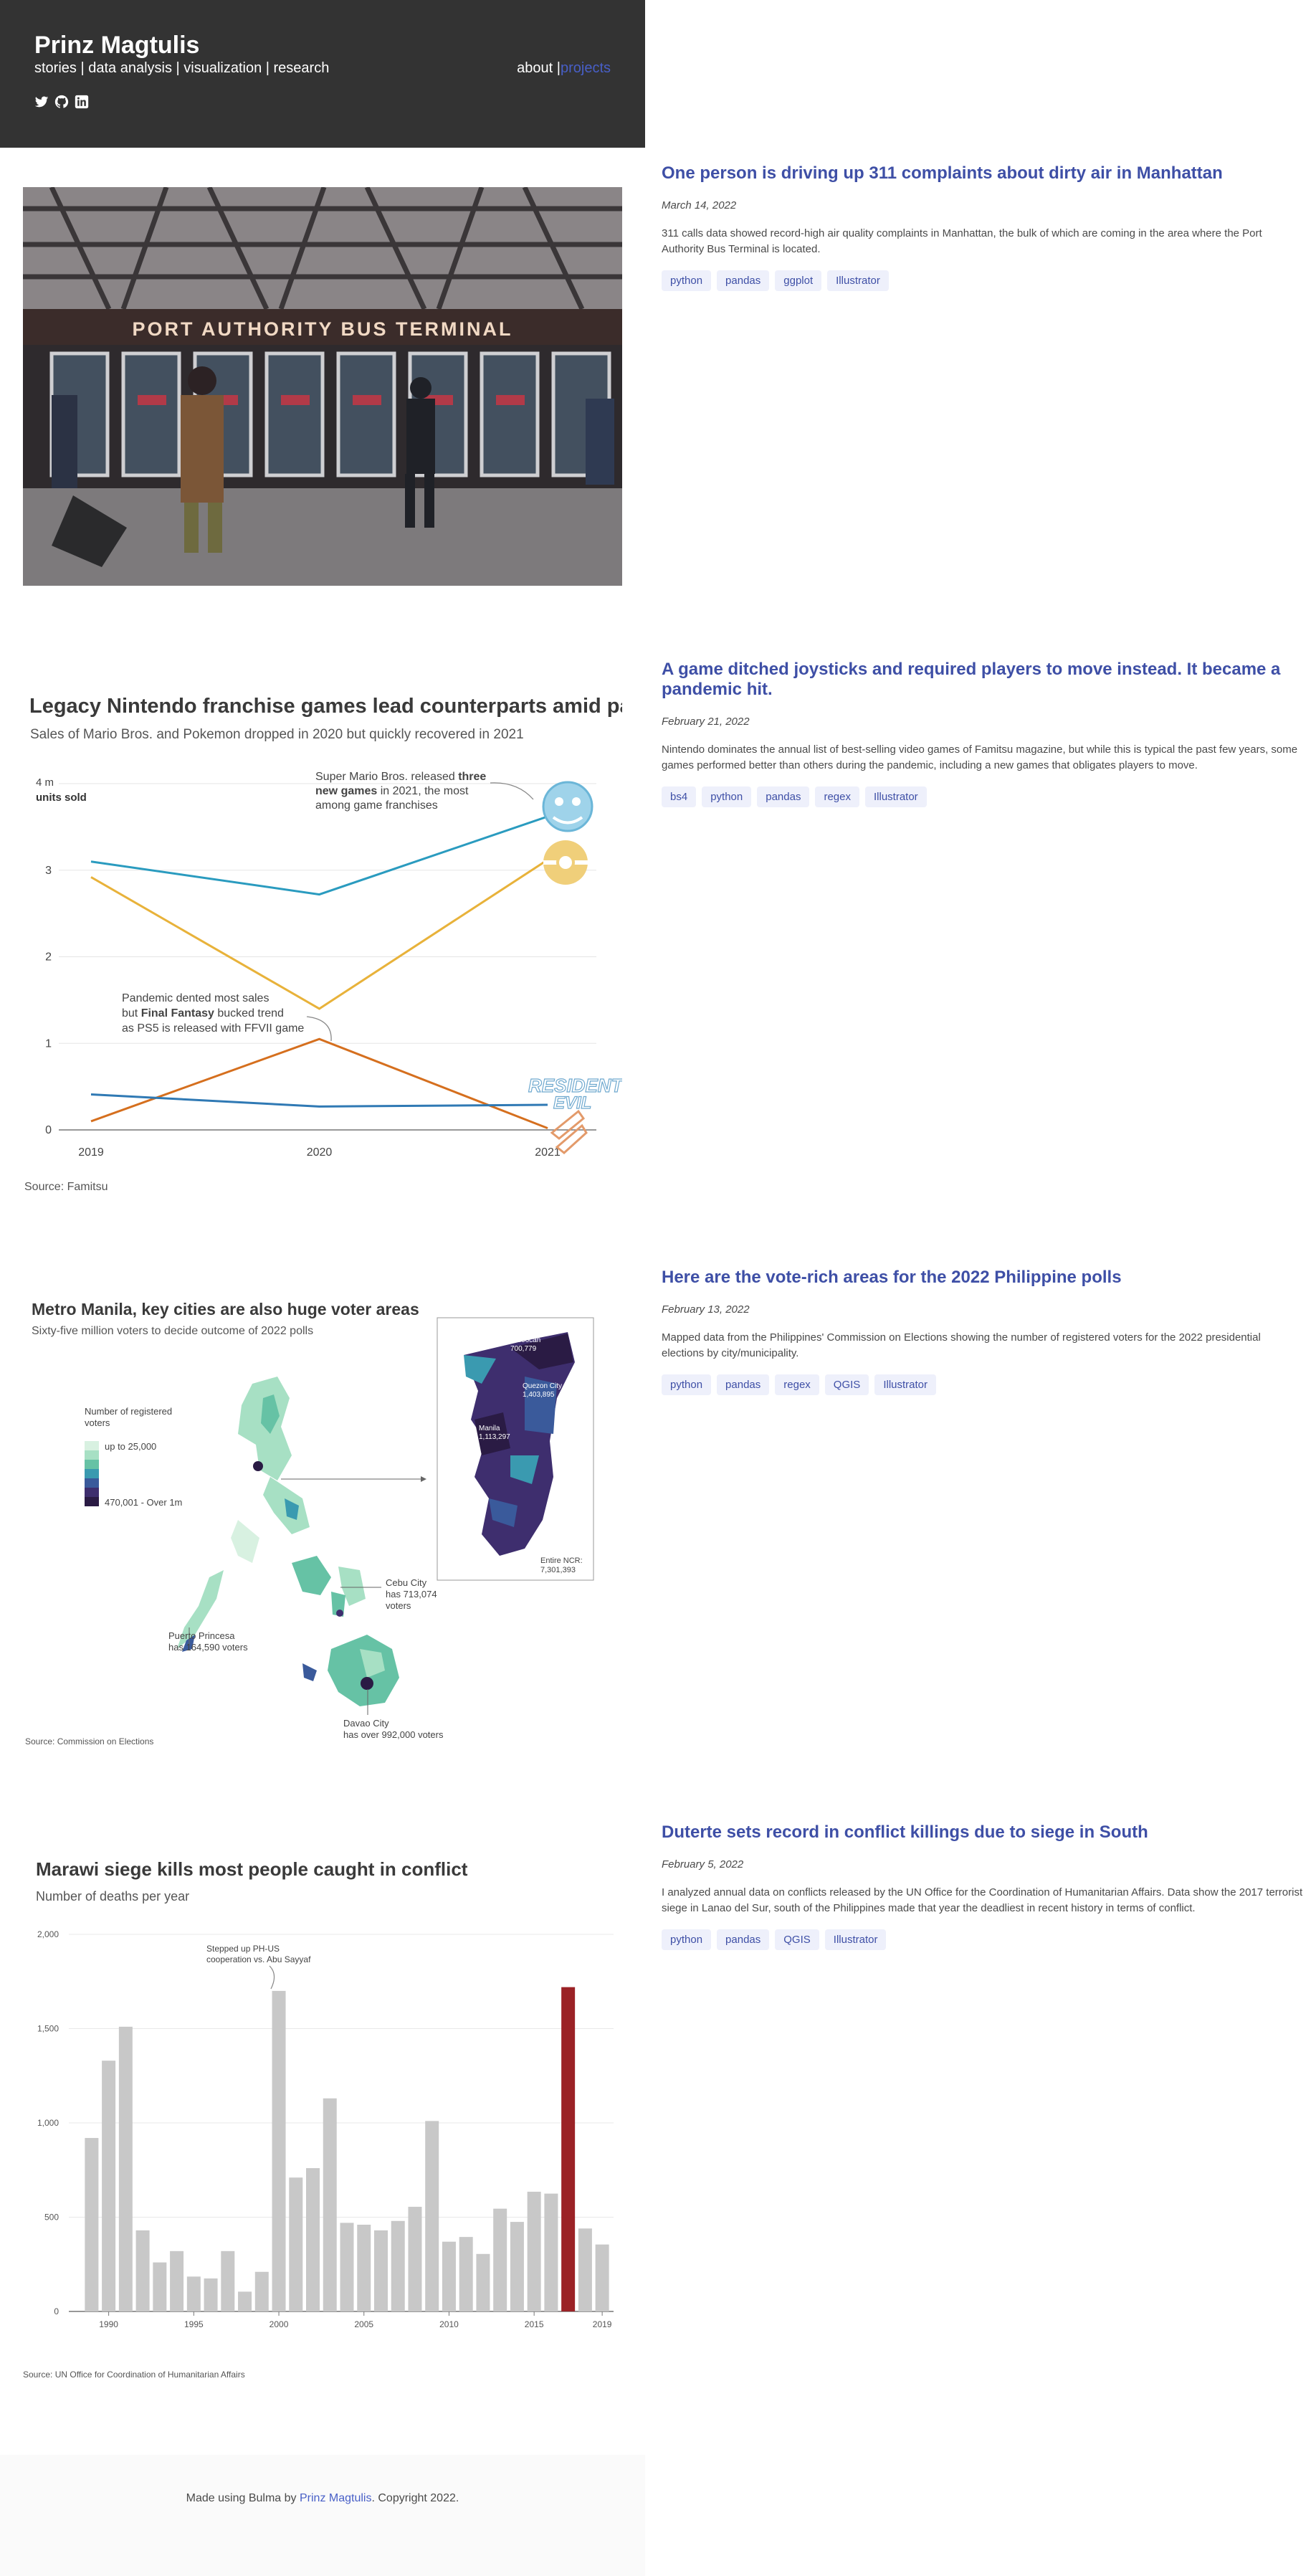  Describe the element at coordinates (393, 1734) in the screenshot. I see `davao-label-line2: has over 992,000 voters` at that location.